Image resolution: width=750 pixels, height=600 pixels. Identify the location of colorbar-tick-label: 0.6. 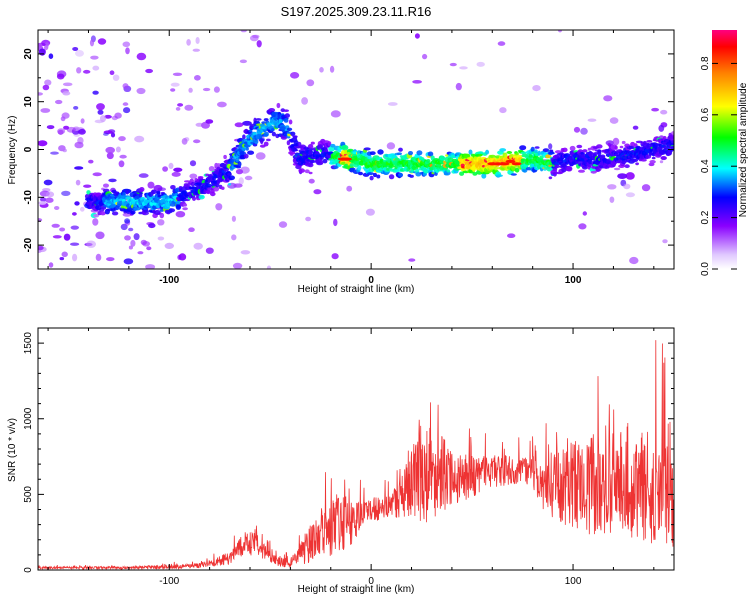
(705, 114).